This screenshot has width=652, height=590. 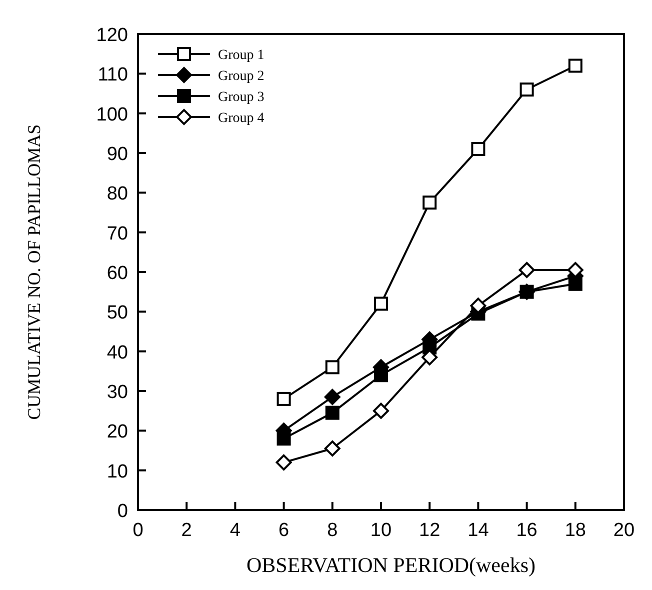 I want to click on y-tick-label: 10, so click(x=117, y=471).